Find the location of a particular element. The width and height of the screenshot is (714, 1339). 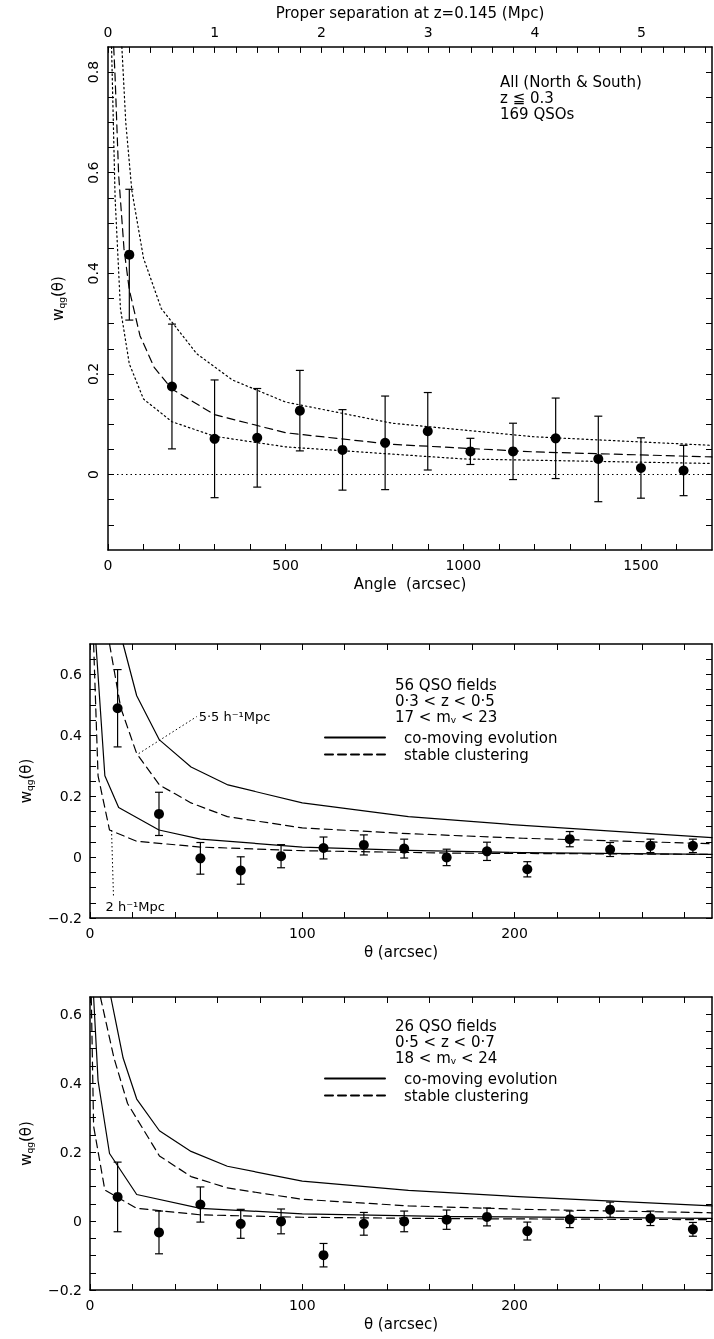

x-axis-title: Angle (arcsec) is located at coordinates (410, 584).